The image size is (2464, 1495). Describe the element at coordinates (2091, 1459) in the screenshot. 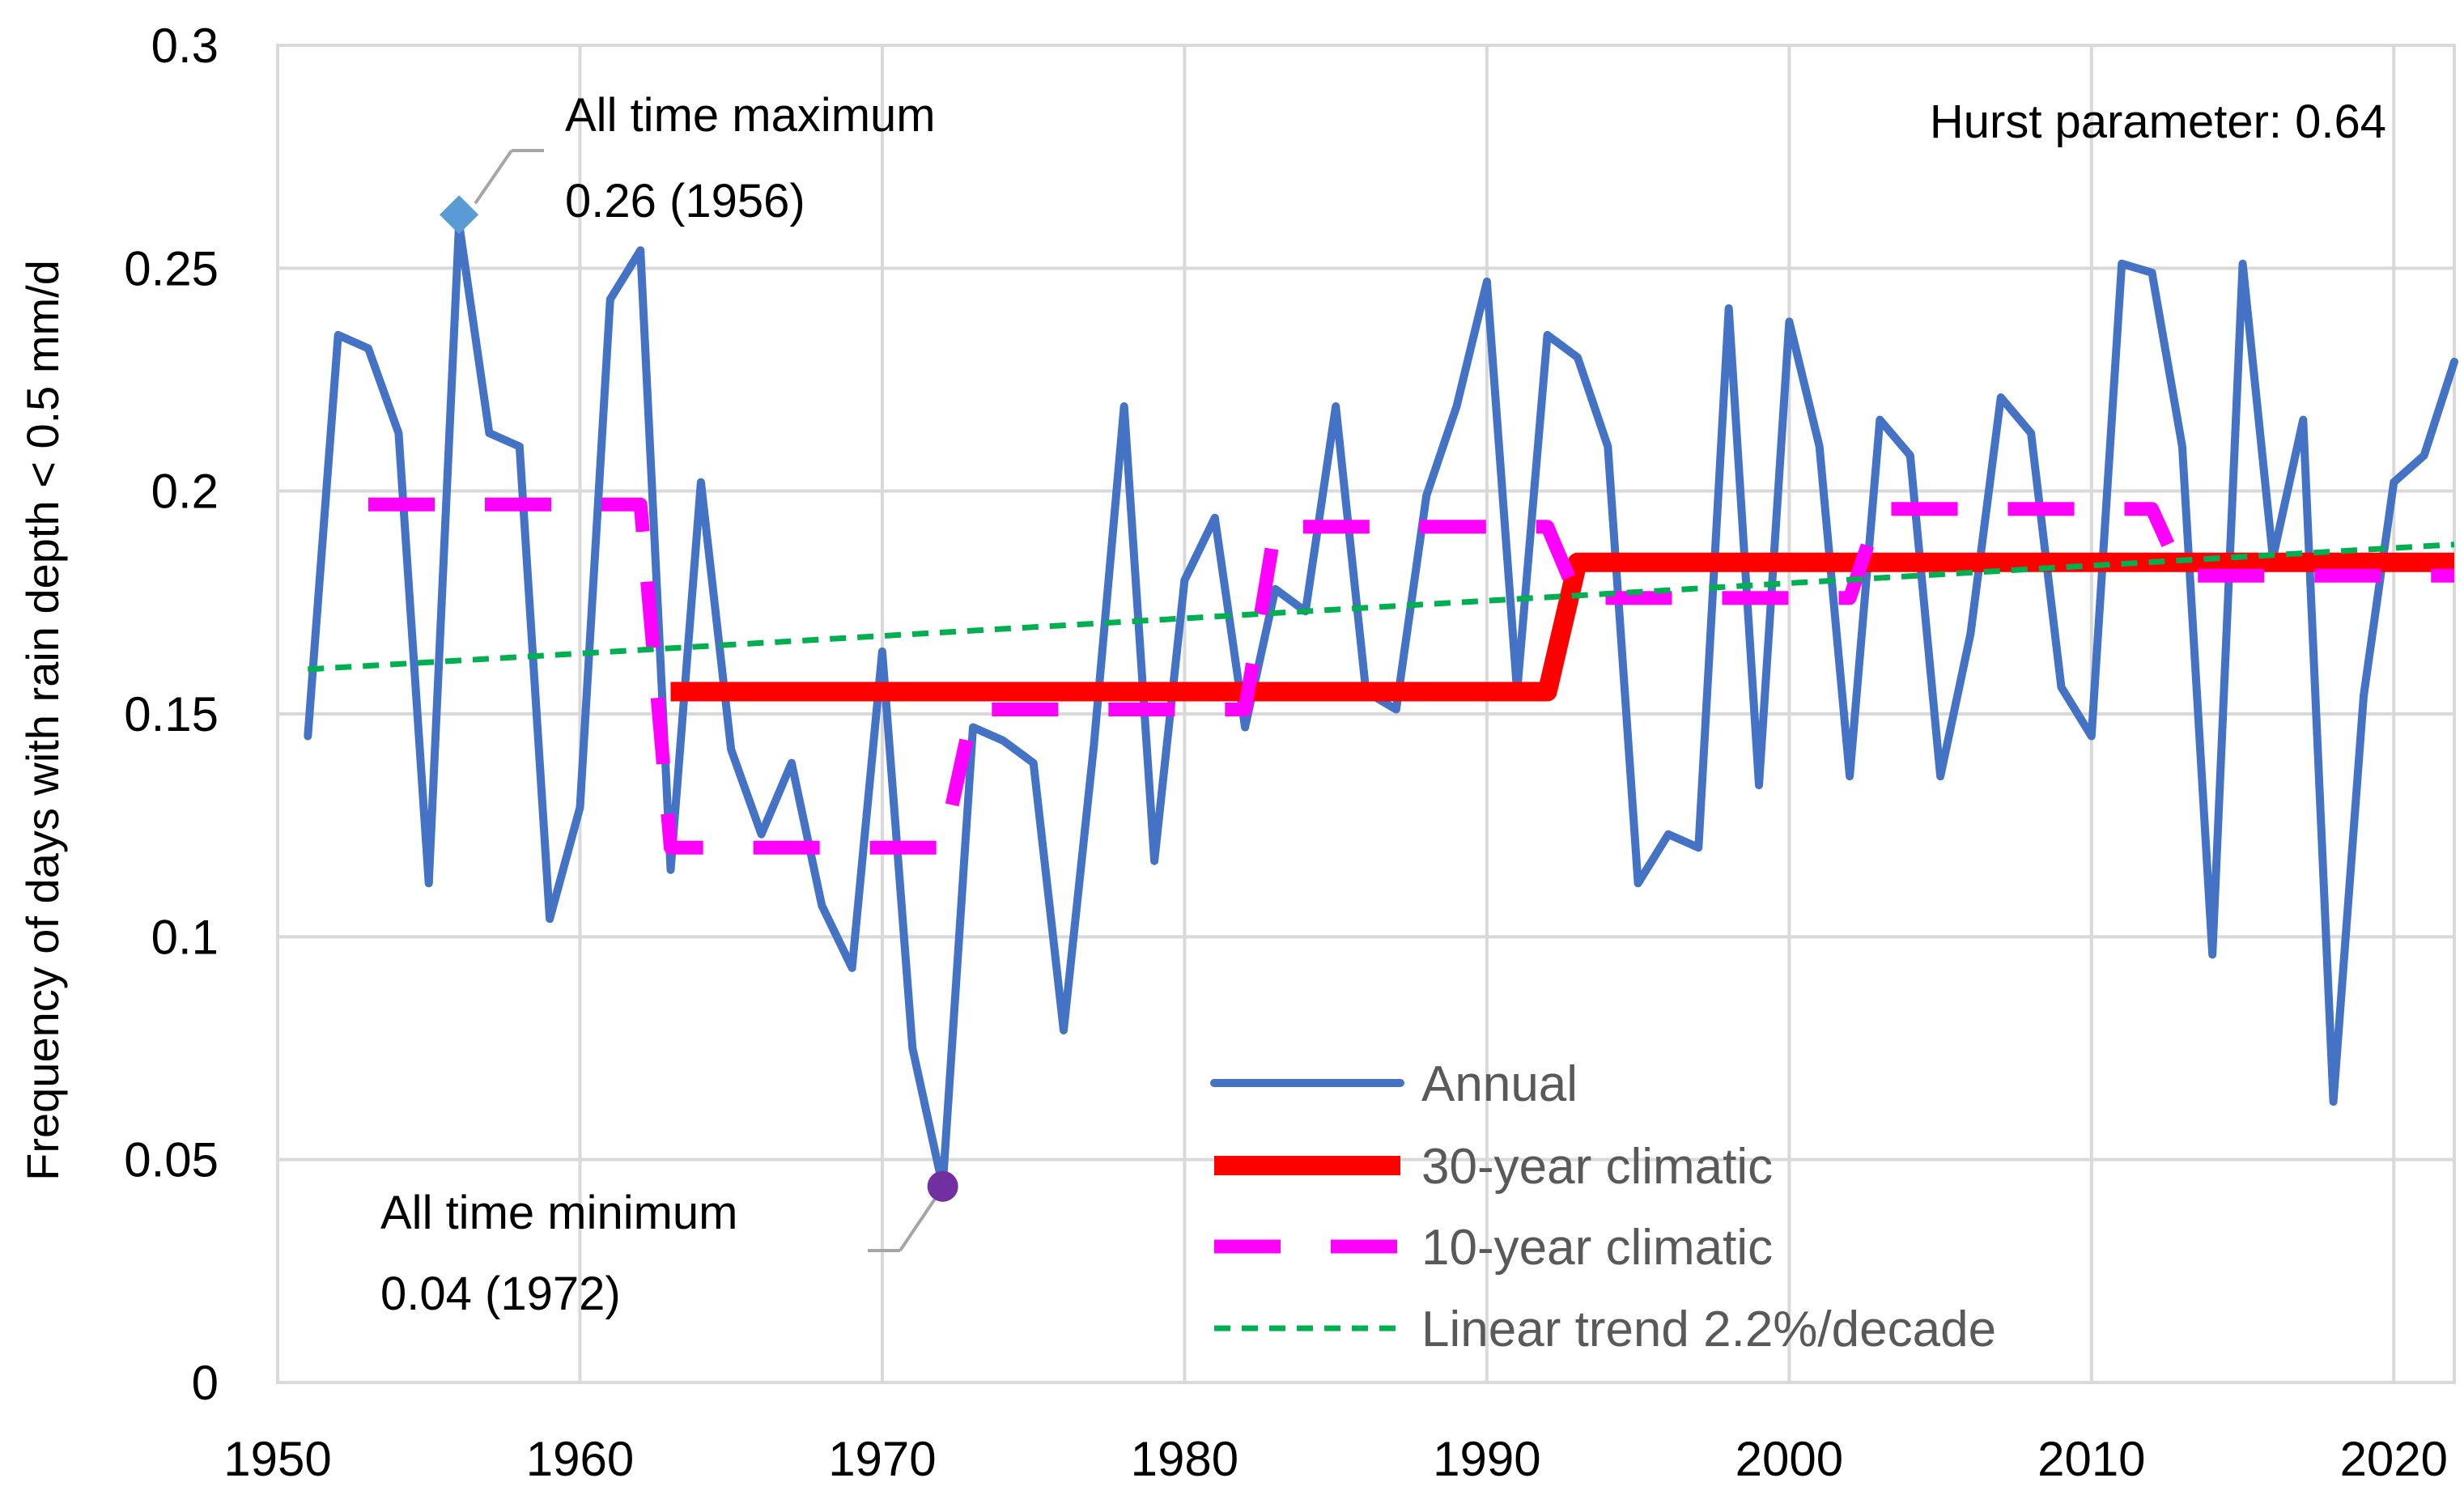

I see `x-tick-label: 2010` at that location.